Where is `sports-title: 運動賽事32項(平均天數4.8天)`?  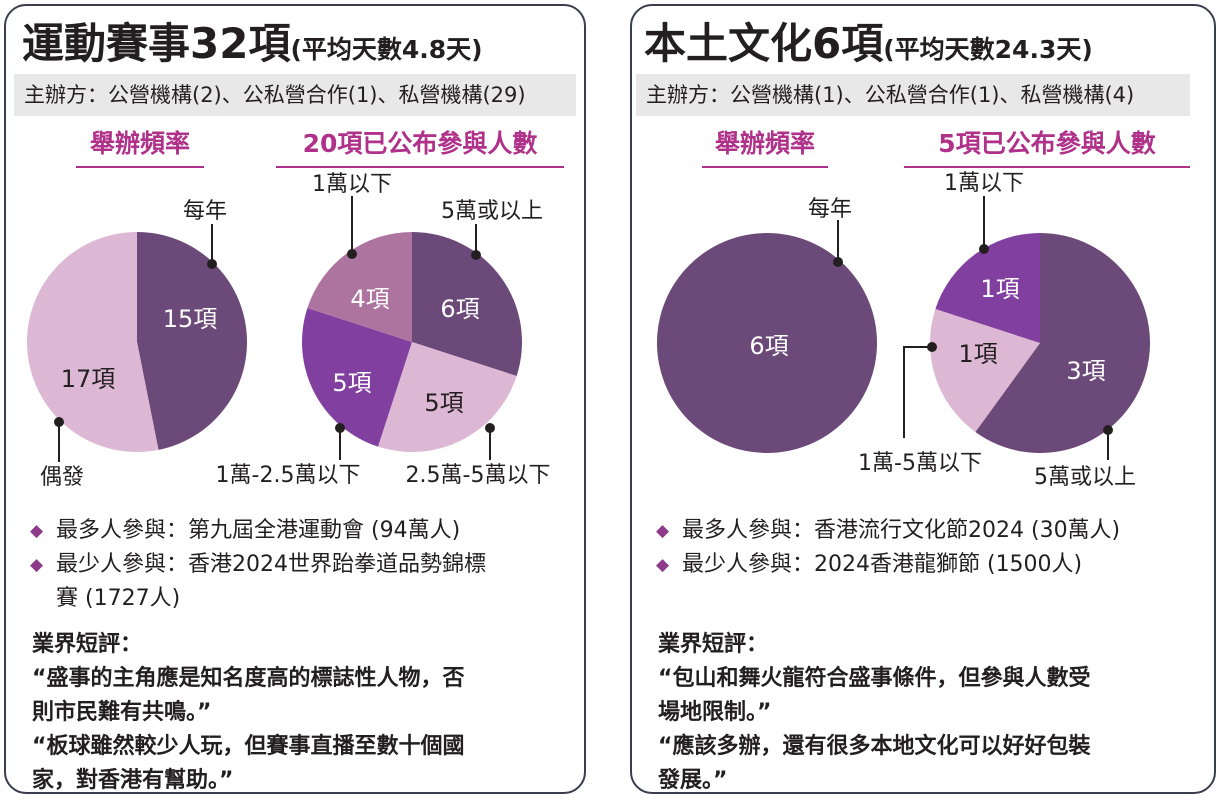
sports-title: 運動賽事32項(平均天數4.8天) is located at coordinates (252, 40).